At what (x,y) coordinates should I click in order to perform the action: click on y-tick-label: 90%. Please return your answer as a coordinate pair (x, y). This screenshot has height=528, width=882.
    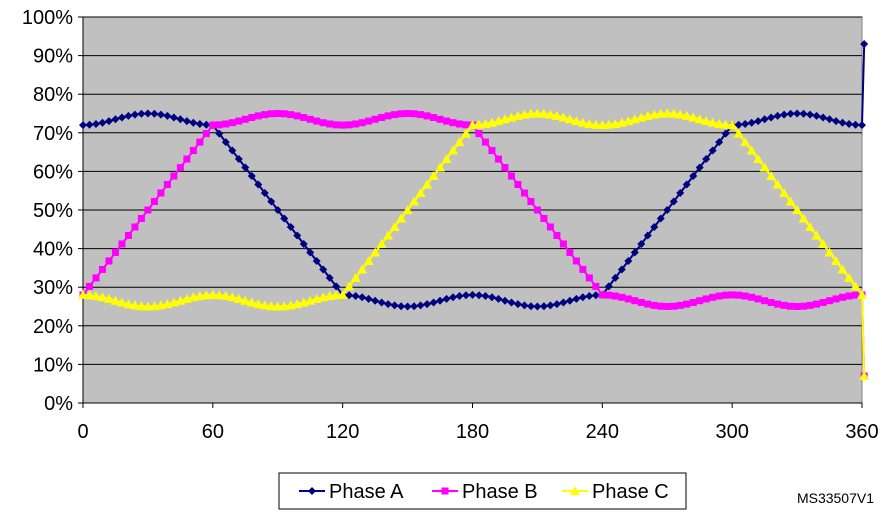
    Looking at the image, I should click on (53, 57).